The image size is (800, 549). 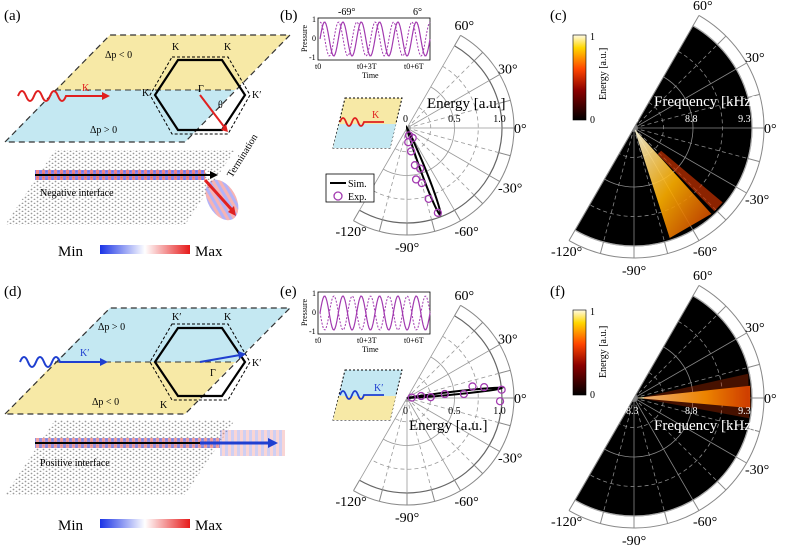 I want to click on kpt-d3: K′, so click(x=256, y=363).